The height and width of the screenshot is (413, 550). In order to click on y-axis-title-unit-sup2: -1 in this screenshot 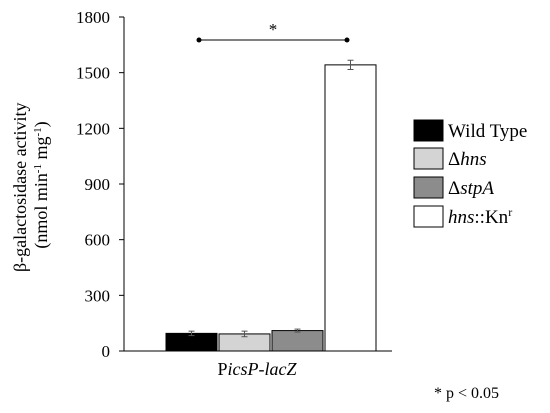, I will do `click(38, 131)`.